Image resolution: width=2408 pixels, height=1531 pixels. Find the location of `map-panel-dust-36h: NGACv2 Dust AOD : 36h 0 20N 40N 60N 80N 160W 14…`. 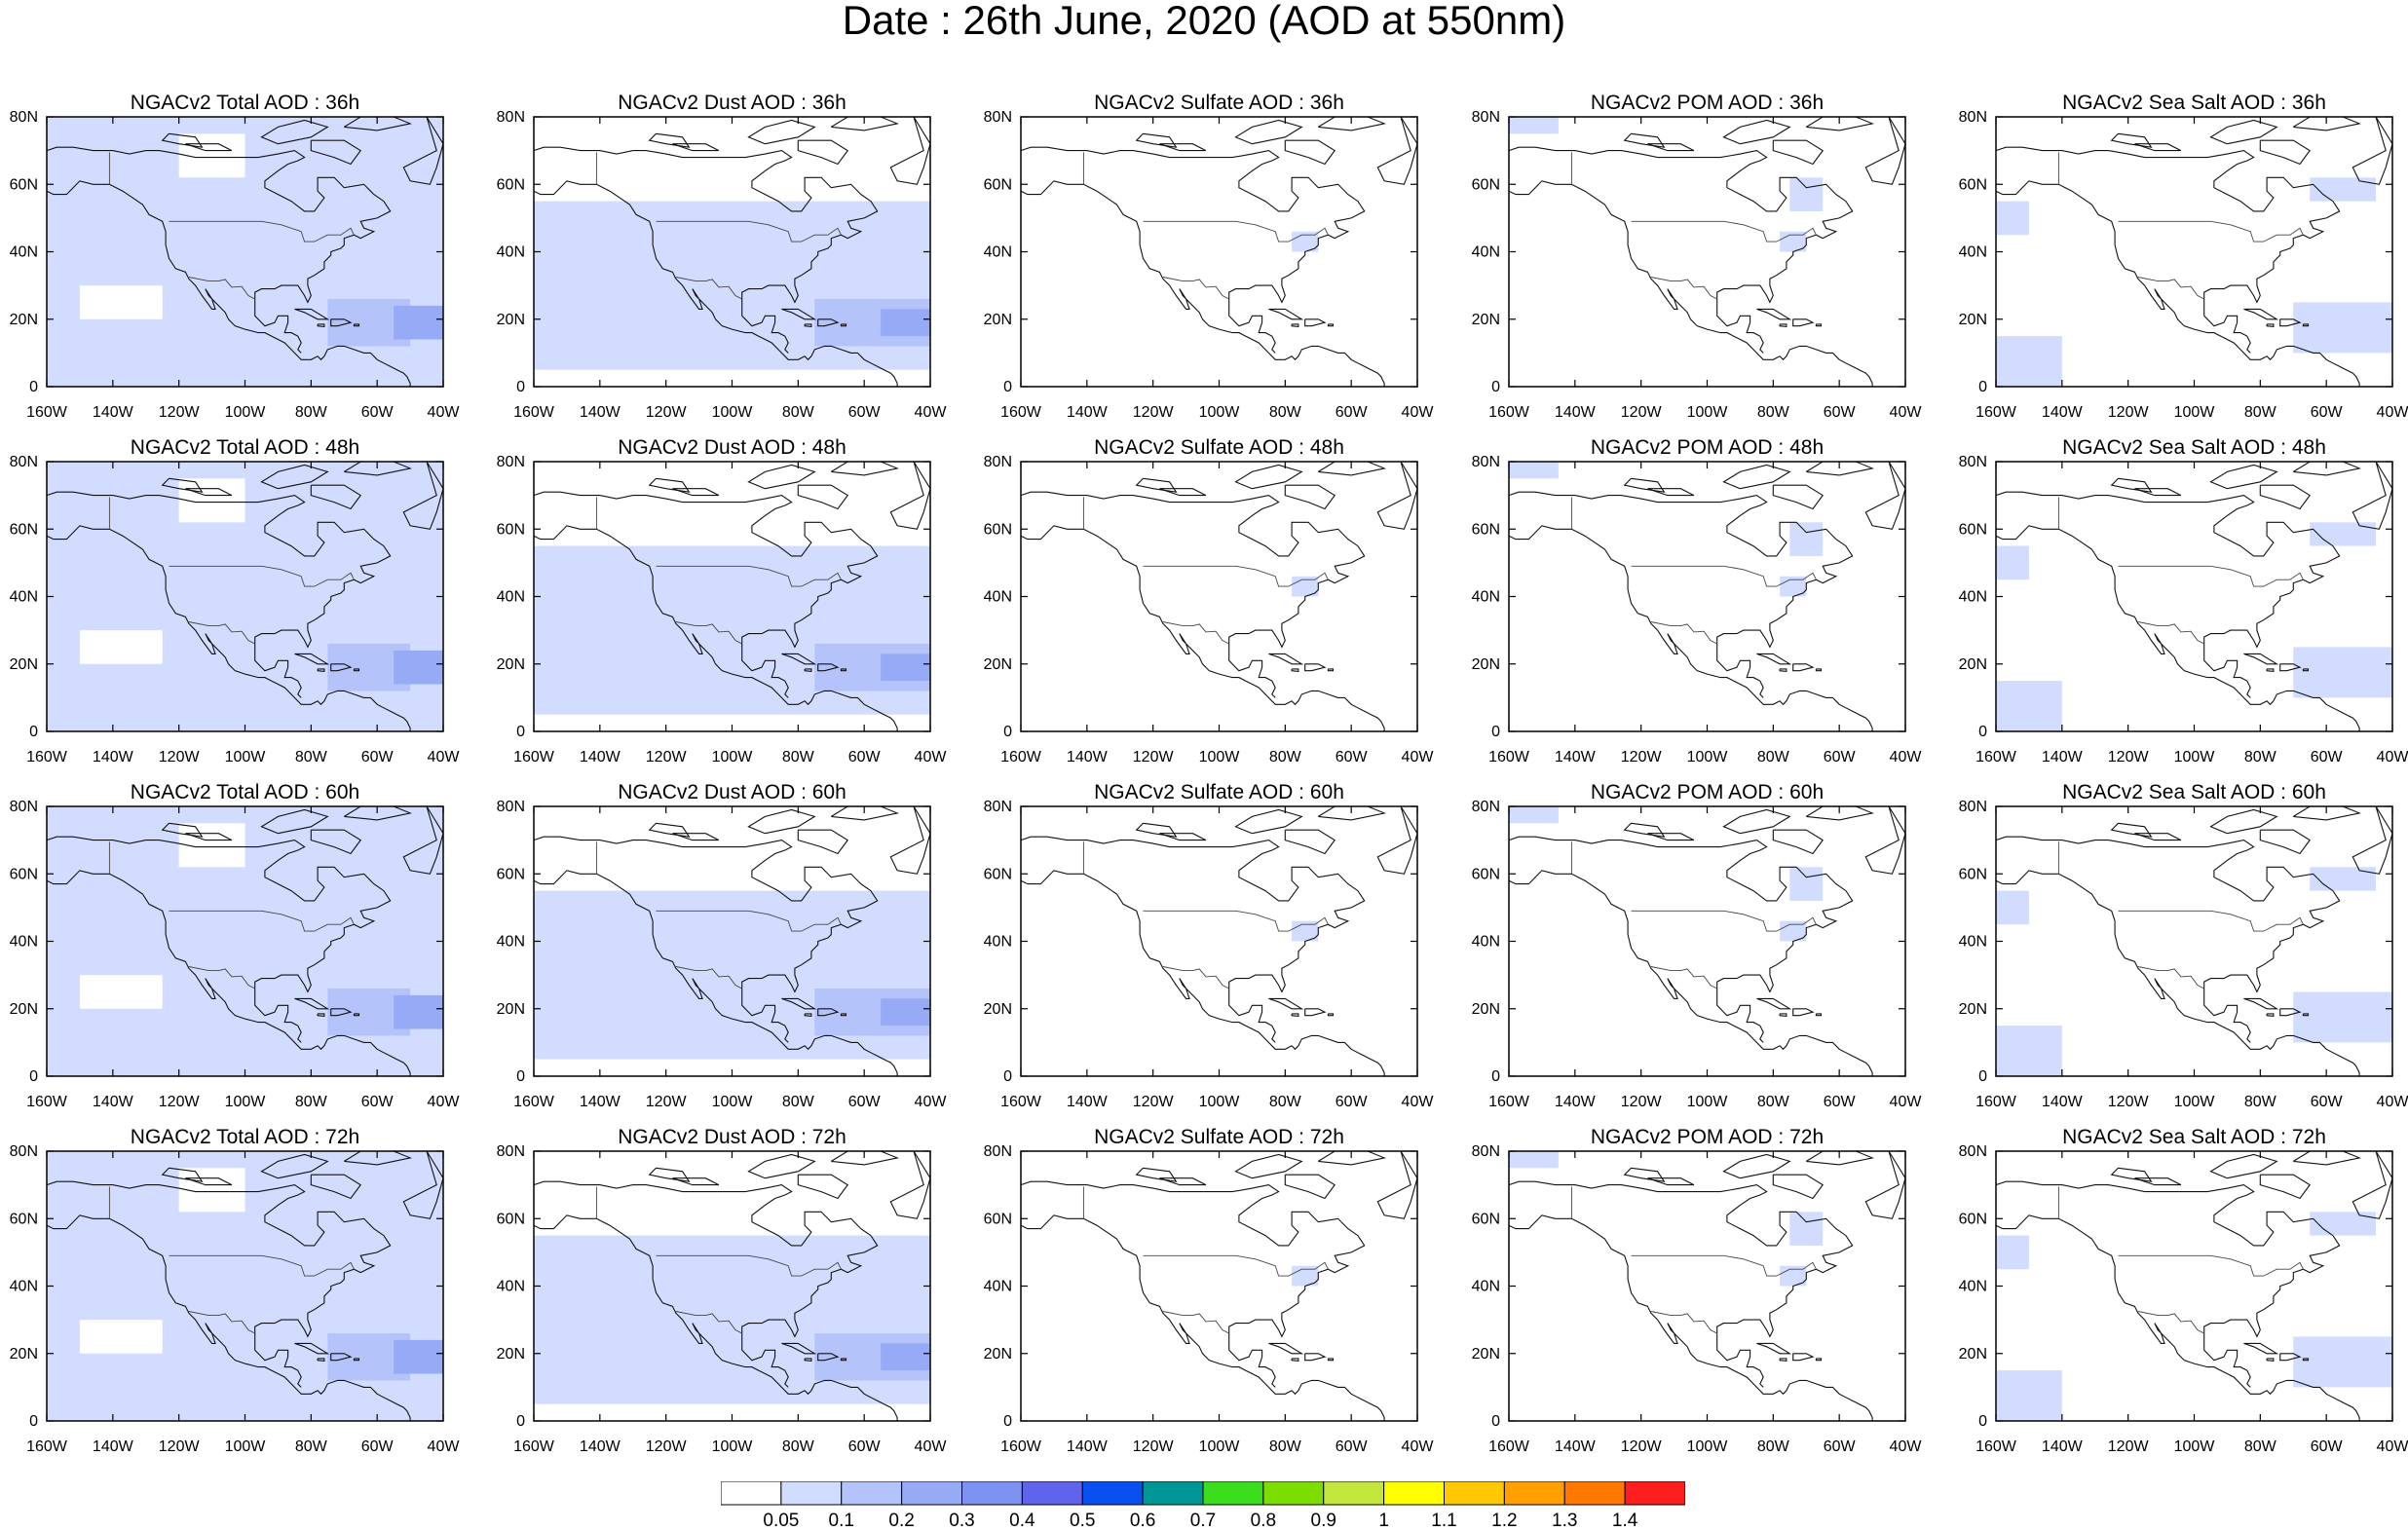

map-panel-dust-36h: NGACv2 Dust AOD : 36h 0 20N 40N 60N 80N 160W 14… is located at coordinates (722, 256).